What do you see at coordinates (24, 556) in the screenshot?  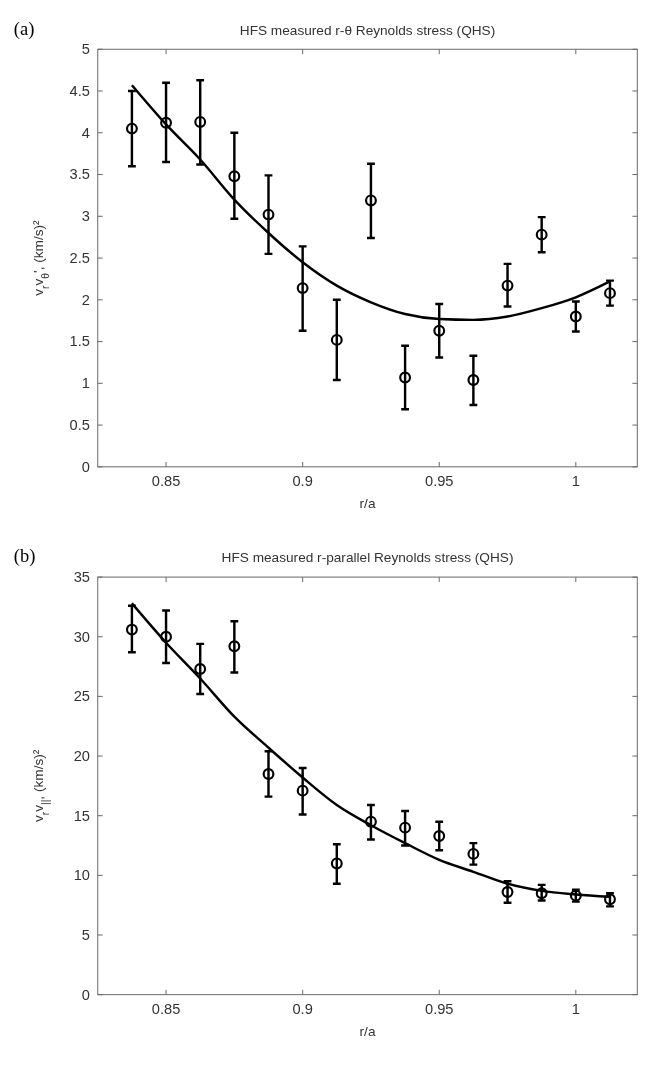 I see `text: (b)` at bounding box center [24, 556].